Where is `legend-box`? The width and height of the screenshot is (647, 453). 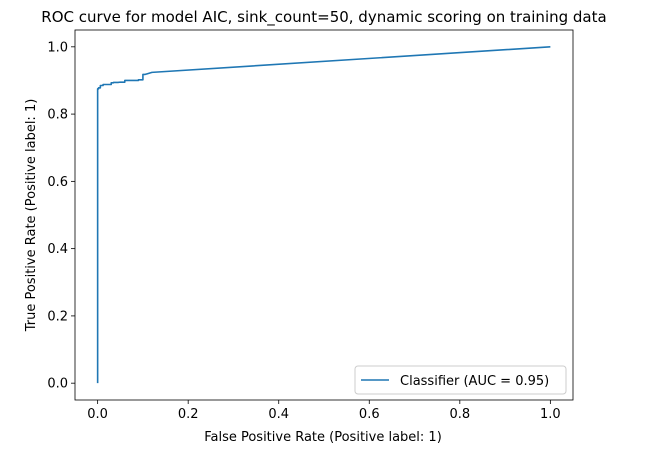
legend-box is located at coordinates (460, 380).